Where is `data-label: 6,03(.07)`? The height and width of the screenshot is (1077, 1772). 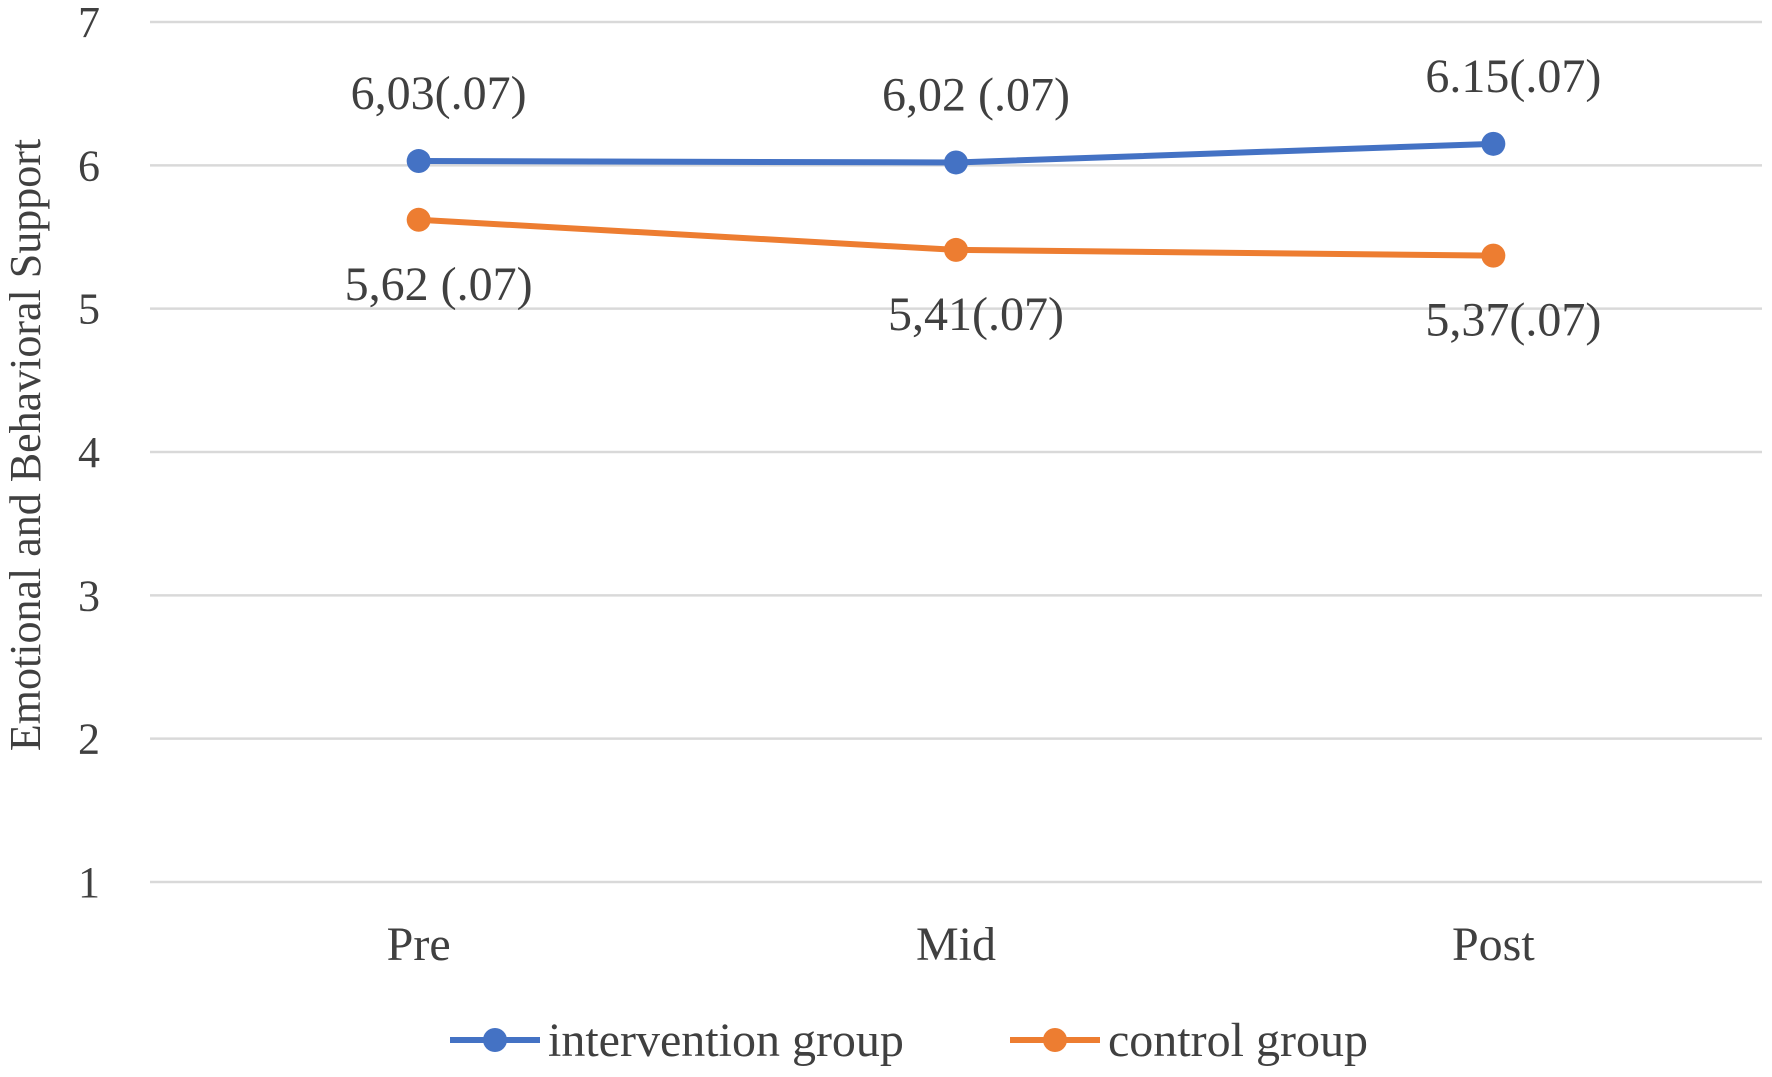
data-label: 6,03(.07) is located at coordinates (439, 93).